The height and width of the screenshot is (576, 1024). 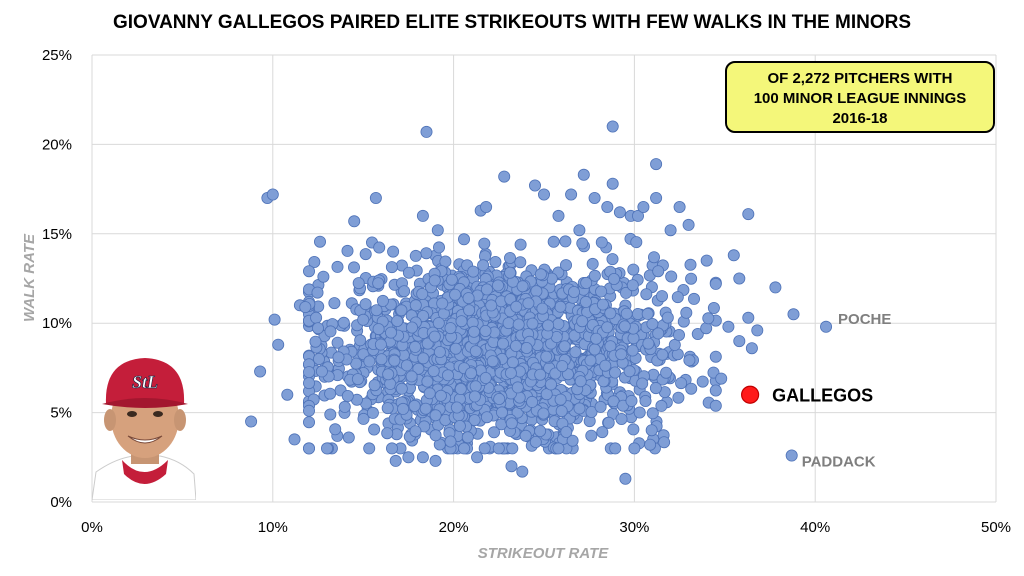 I want to click on x-tick-label: 0%, so click(x=92, y=527).